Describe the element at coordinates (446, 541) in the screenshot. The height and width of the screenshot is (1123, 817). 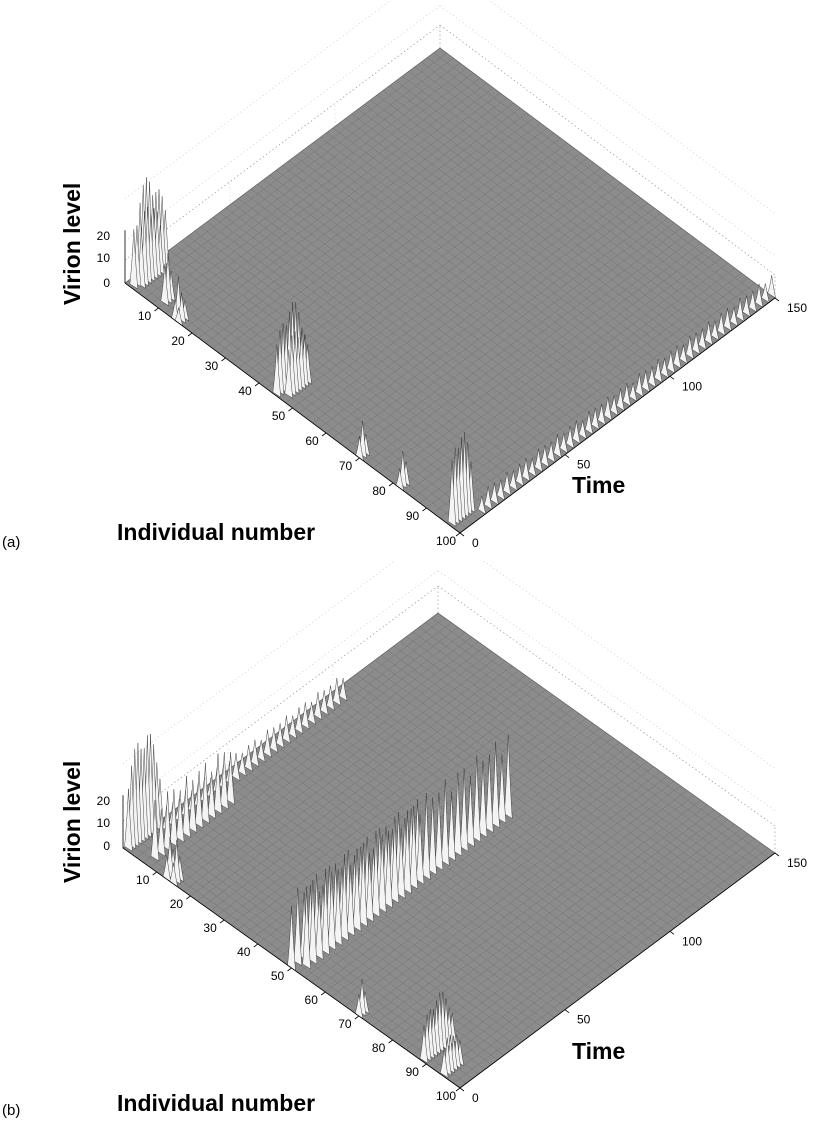
I see `x-tick-label: 100` at that location.